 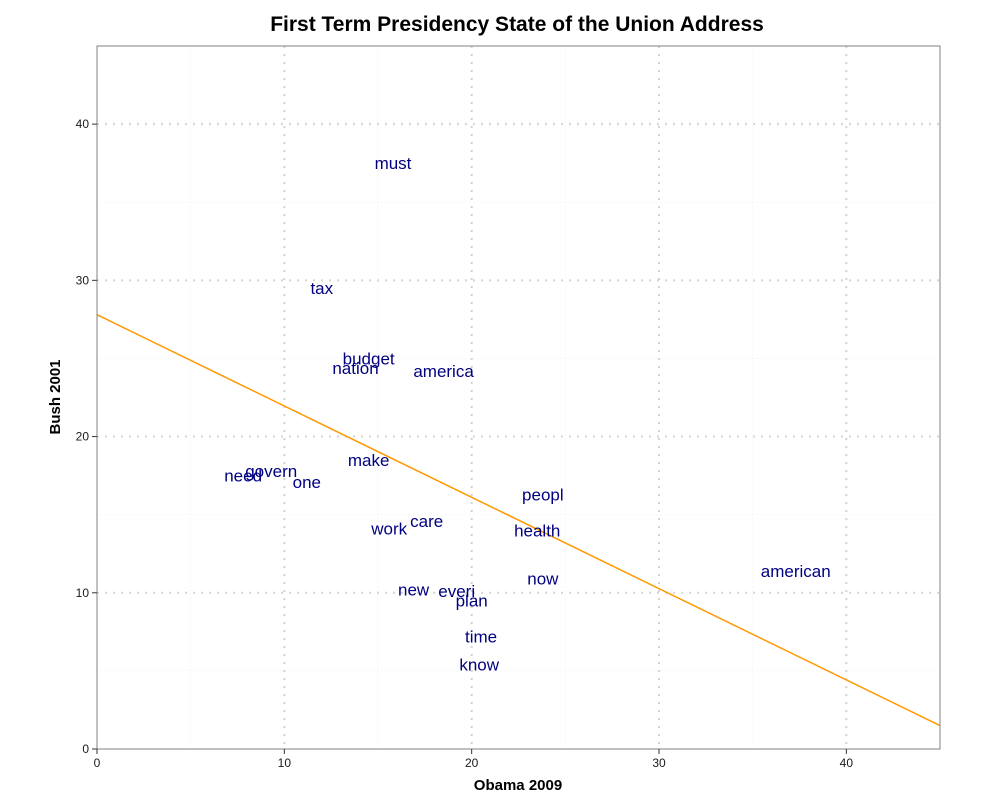 What do you see at coordinates (55, 396) in the screenshot?
I see `y-axis-title: Bush 2001` at bounding box center [55, 396].